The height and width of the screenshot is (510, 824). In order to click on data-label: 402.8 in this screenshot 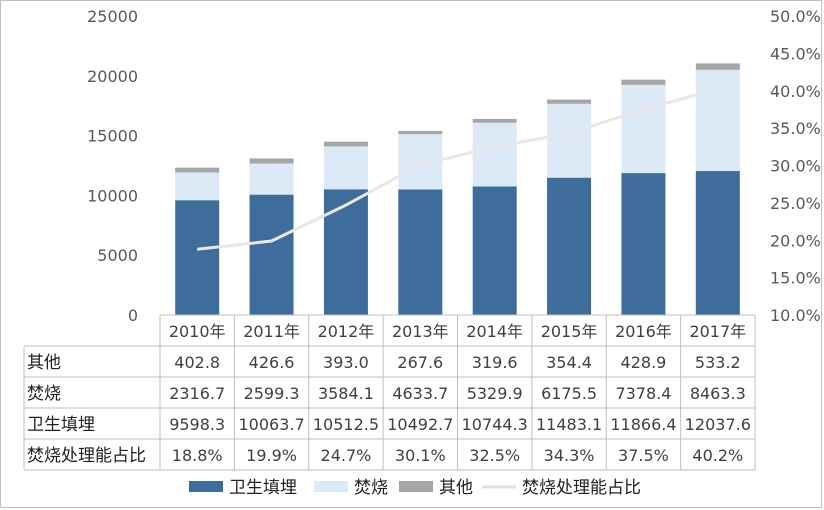, I will do `click(197, 362)`.